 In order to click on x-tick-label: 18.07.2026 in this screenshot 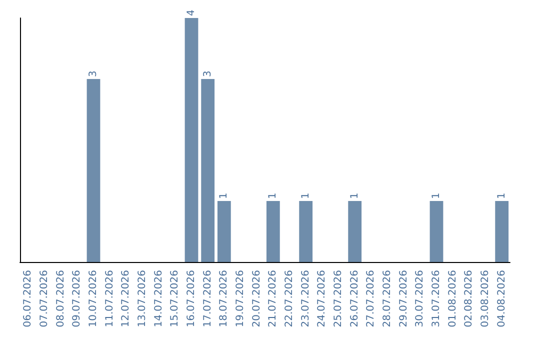, I will do `click(224, 299)`.